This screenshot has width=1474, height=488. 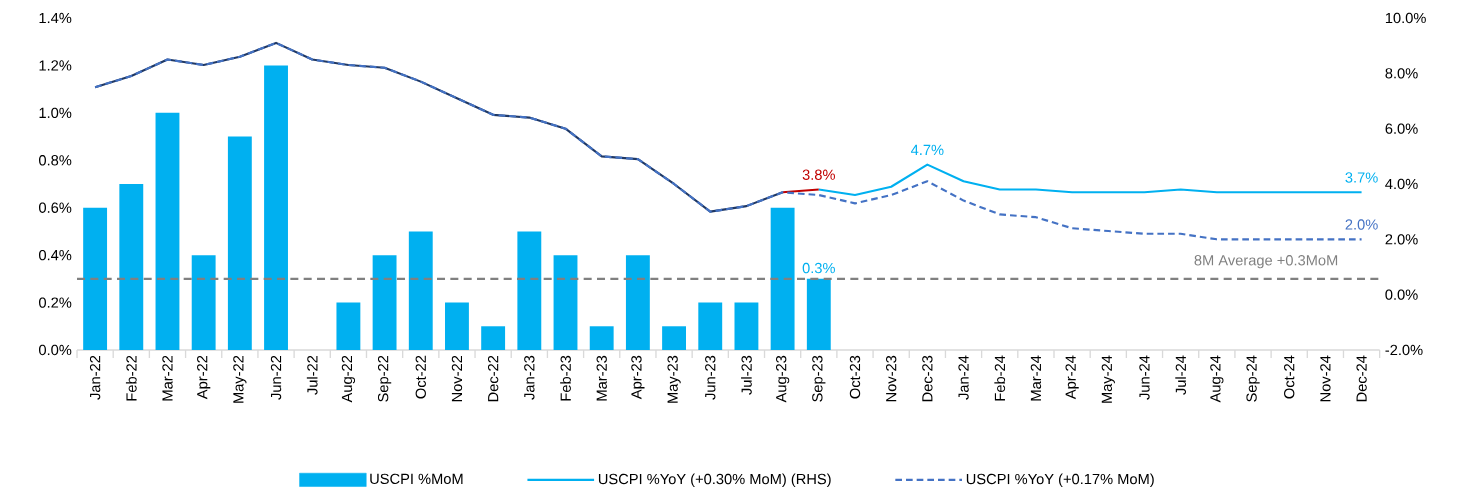 What do you see at coordinates (1289, 377) in the screenshot?
I see `x-tick-label: Oct-24` at bounding box center [1289, 377].